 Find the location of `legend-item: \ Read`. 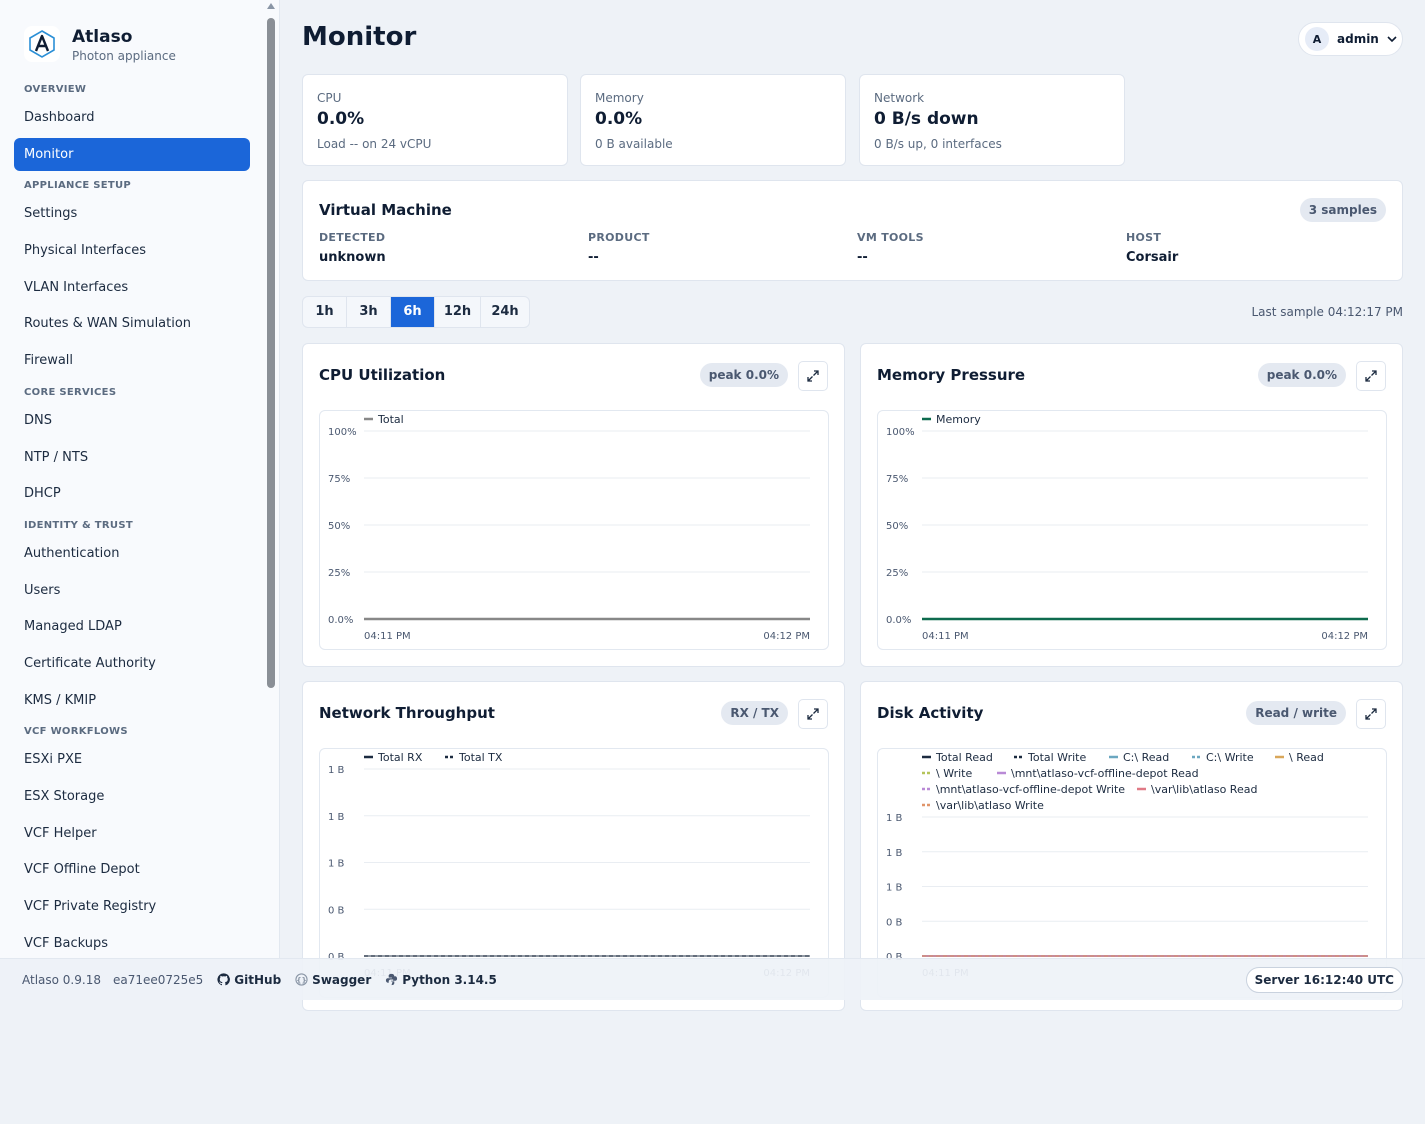

legend-item: \ Read is located at coordinates (1299, 757).